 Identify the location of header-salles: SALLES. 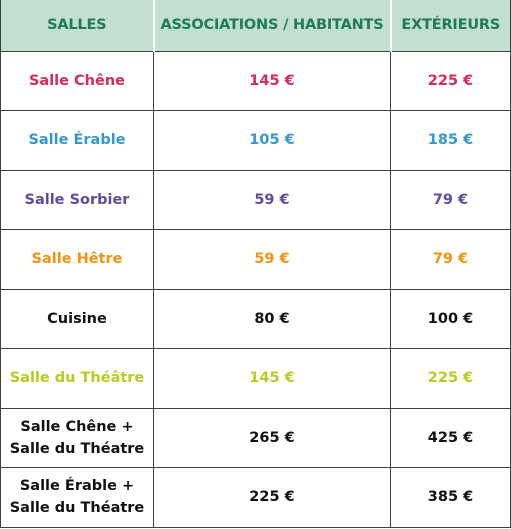
(77, 26).